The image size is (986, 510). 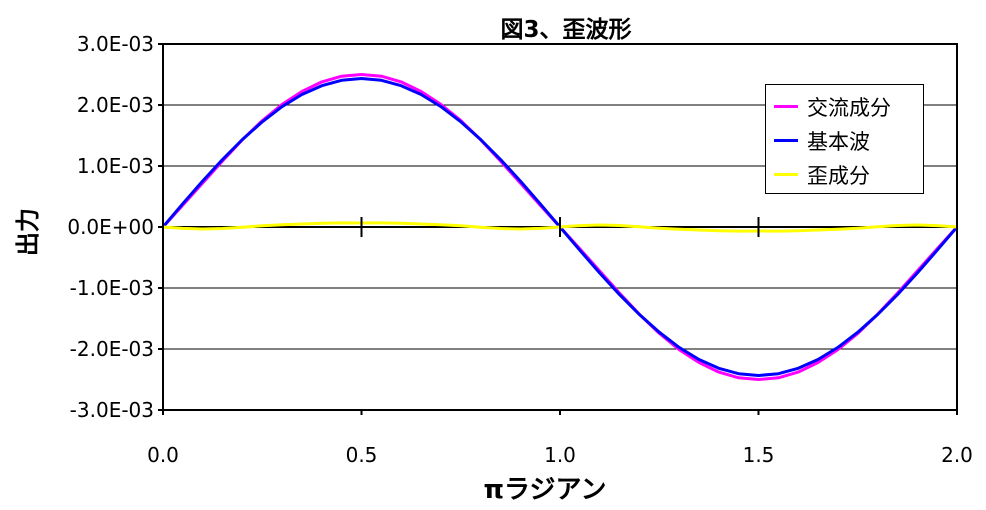 I want to click on legend-swatch-distortion, so click(x=786, y=174).